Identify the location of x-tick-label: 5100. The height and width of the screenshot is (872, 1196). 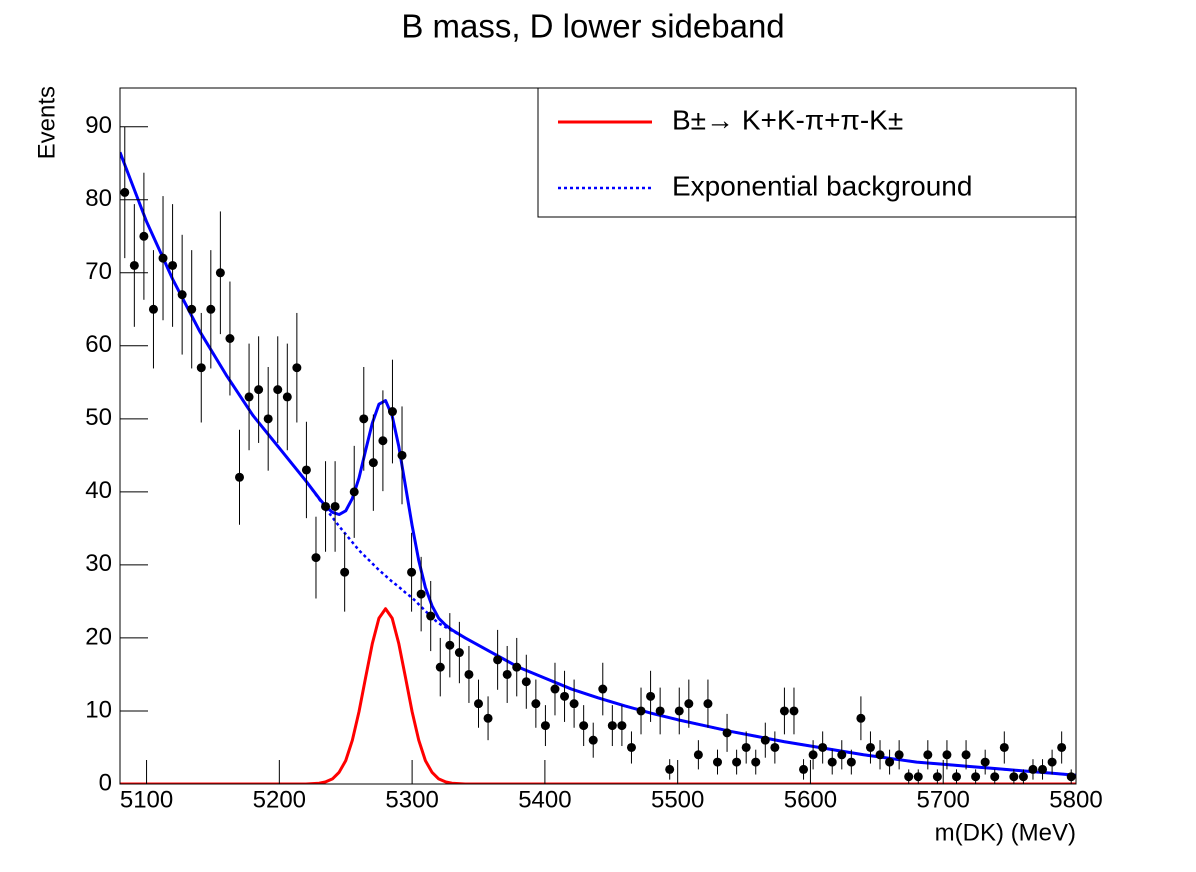
(146, 799).